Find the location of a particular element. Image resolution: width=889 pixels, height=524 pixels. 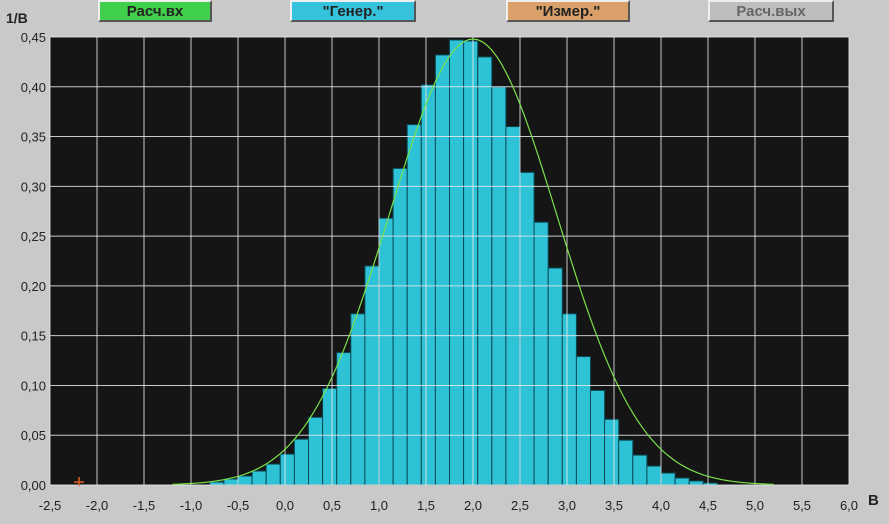

y-tick-label: 0,30 is located at coordinates (33, 186).